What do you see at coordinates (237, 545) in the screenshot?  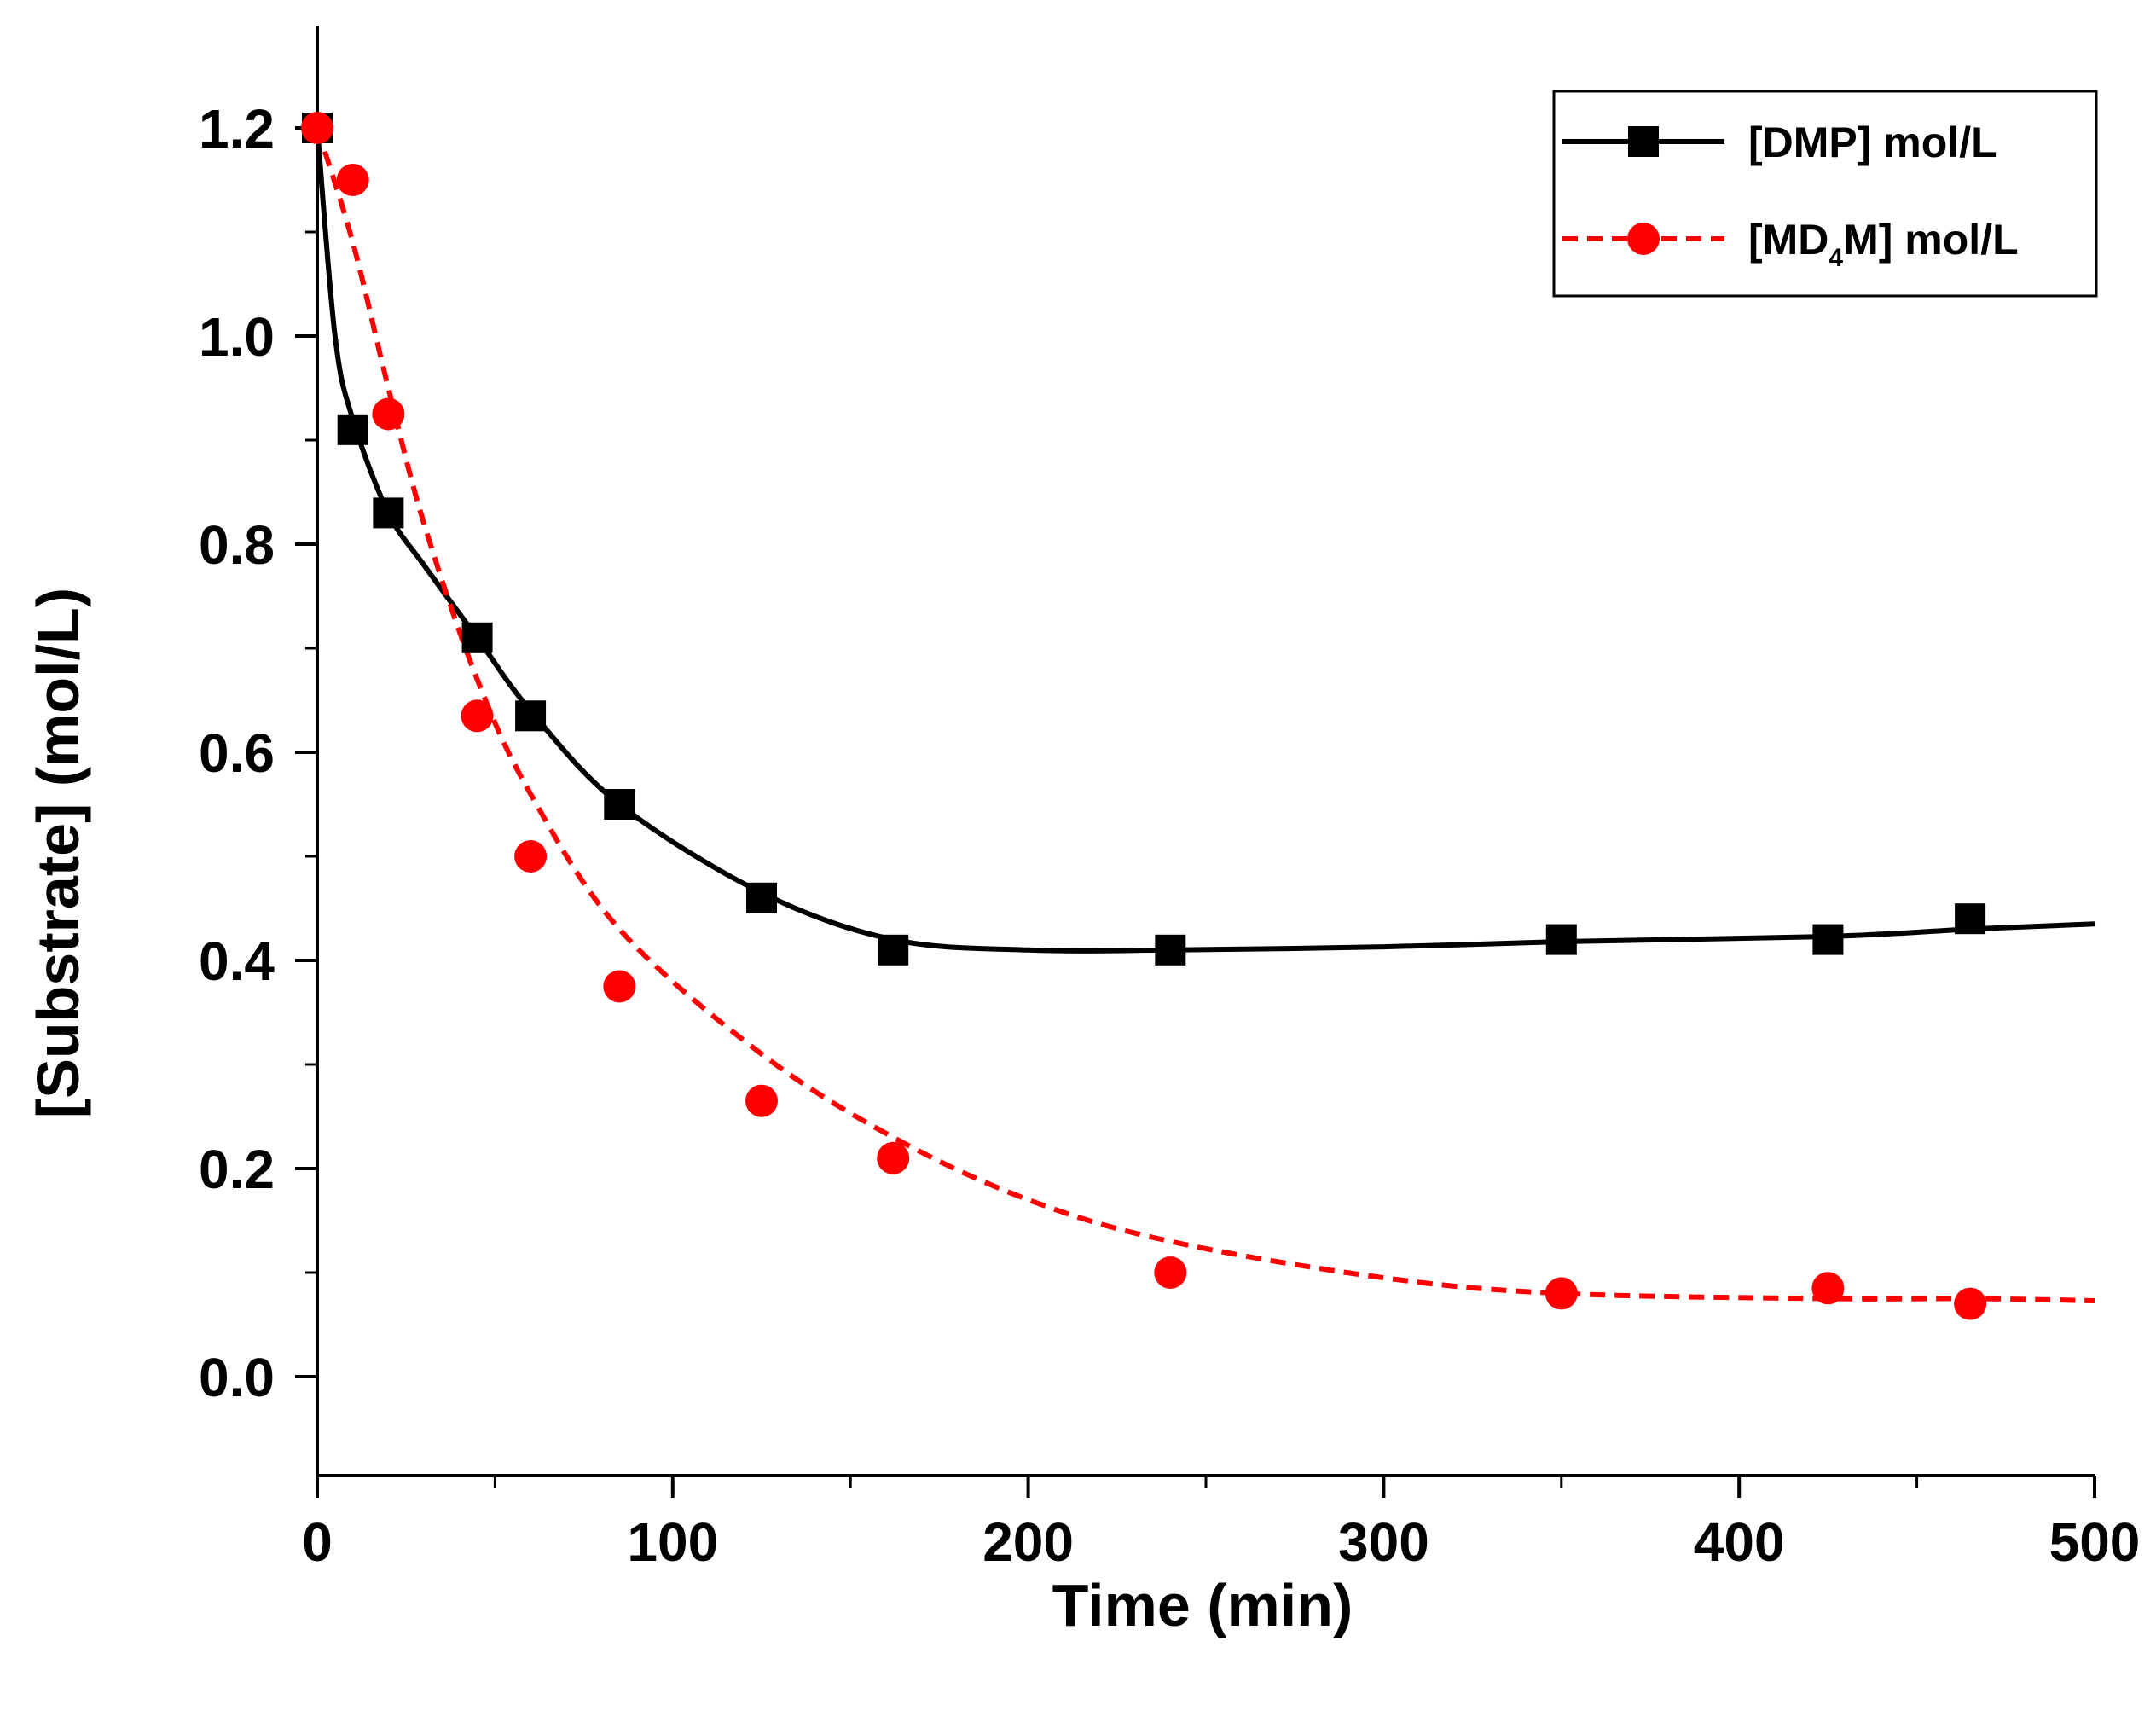 I see `y-tick-label: 0.8` at bounding box center [237, 545].